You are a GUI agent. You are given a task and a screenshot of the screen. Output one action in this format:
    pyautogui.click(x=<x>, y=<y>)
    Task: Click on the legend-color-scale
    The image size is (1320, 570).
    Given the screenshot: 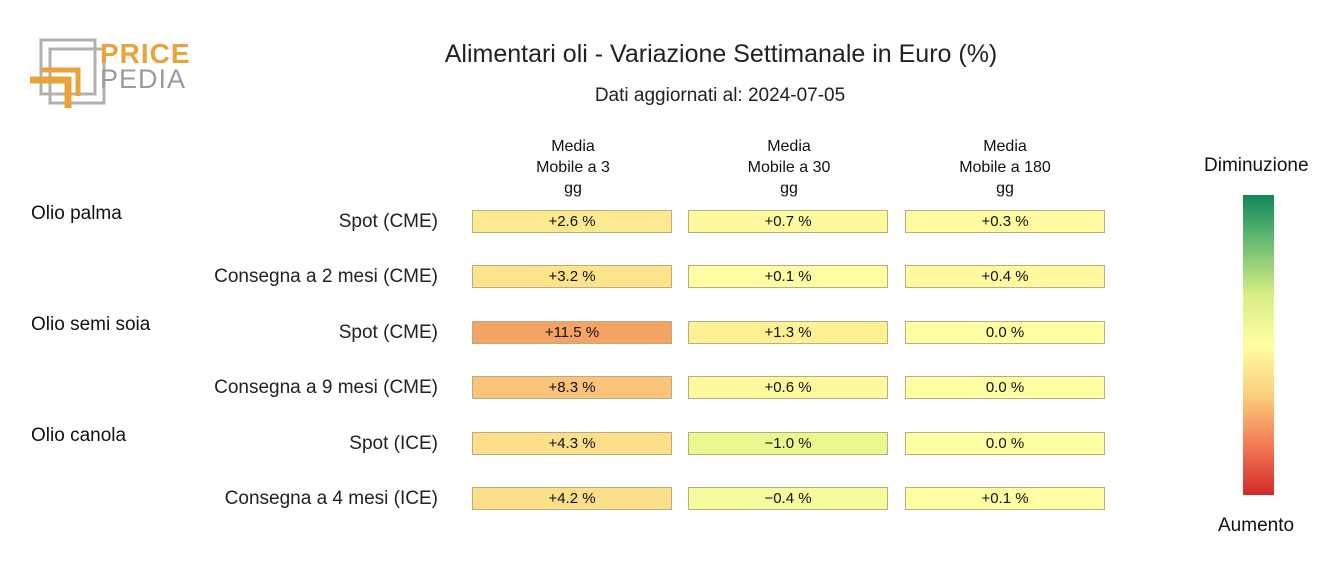 What is the action you would take?
    pyautogui.click(x=1258, y=345)
    